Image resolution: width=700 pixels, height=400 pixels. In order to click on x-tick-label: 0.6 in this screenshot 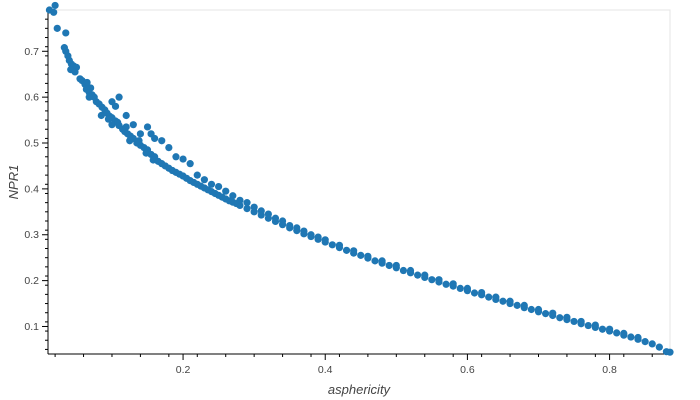, I will do `click(467, 370)`.